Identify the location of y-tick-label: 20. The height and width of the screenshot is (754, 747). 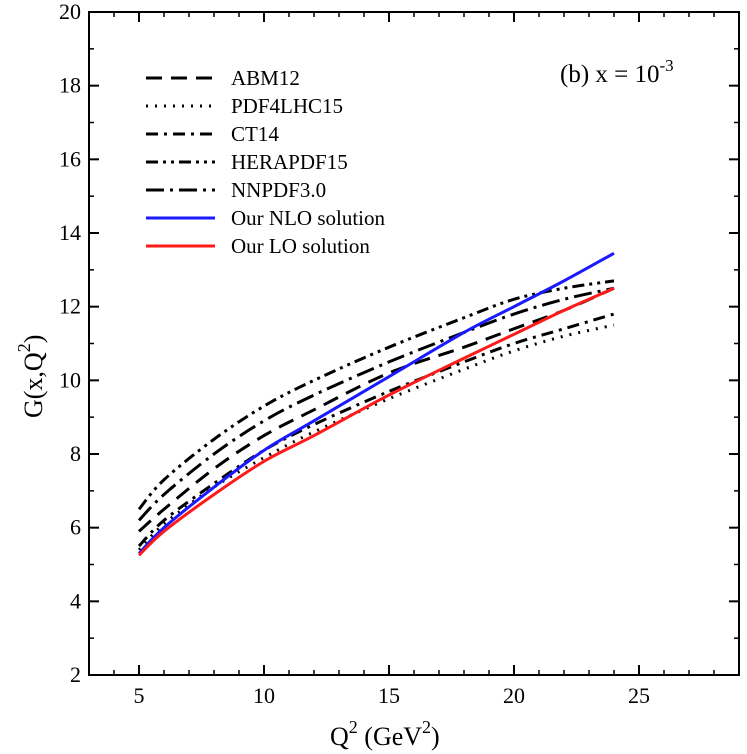
(70, 12).